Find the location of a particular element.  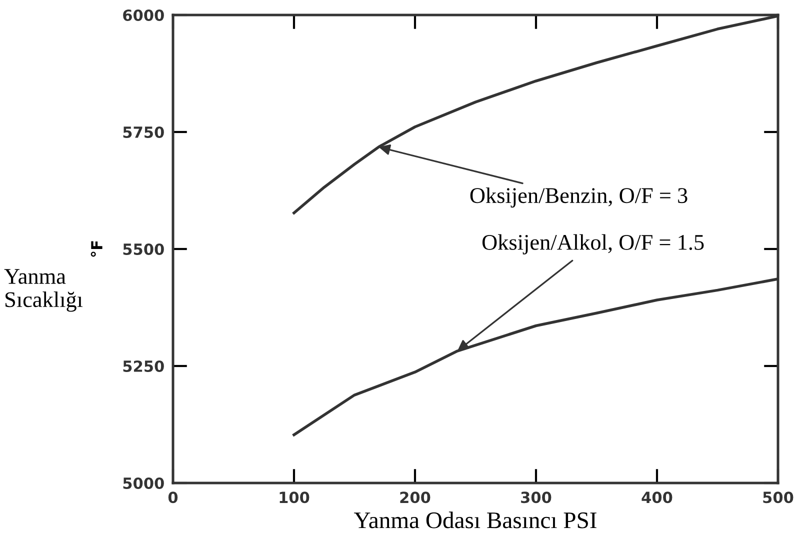

x-tick-label: 200 is located at coordinates (415, 498).